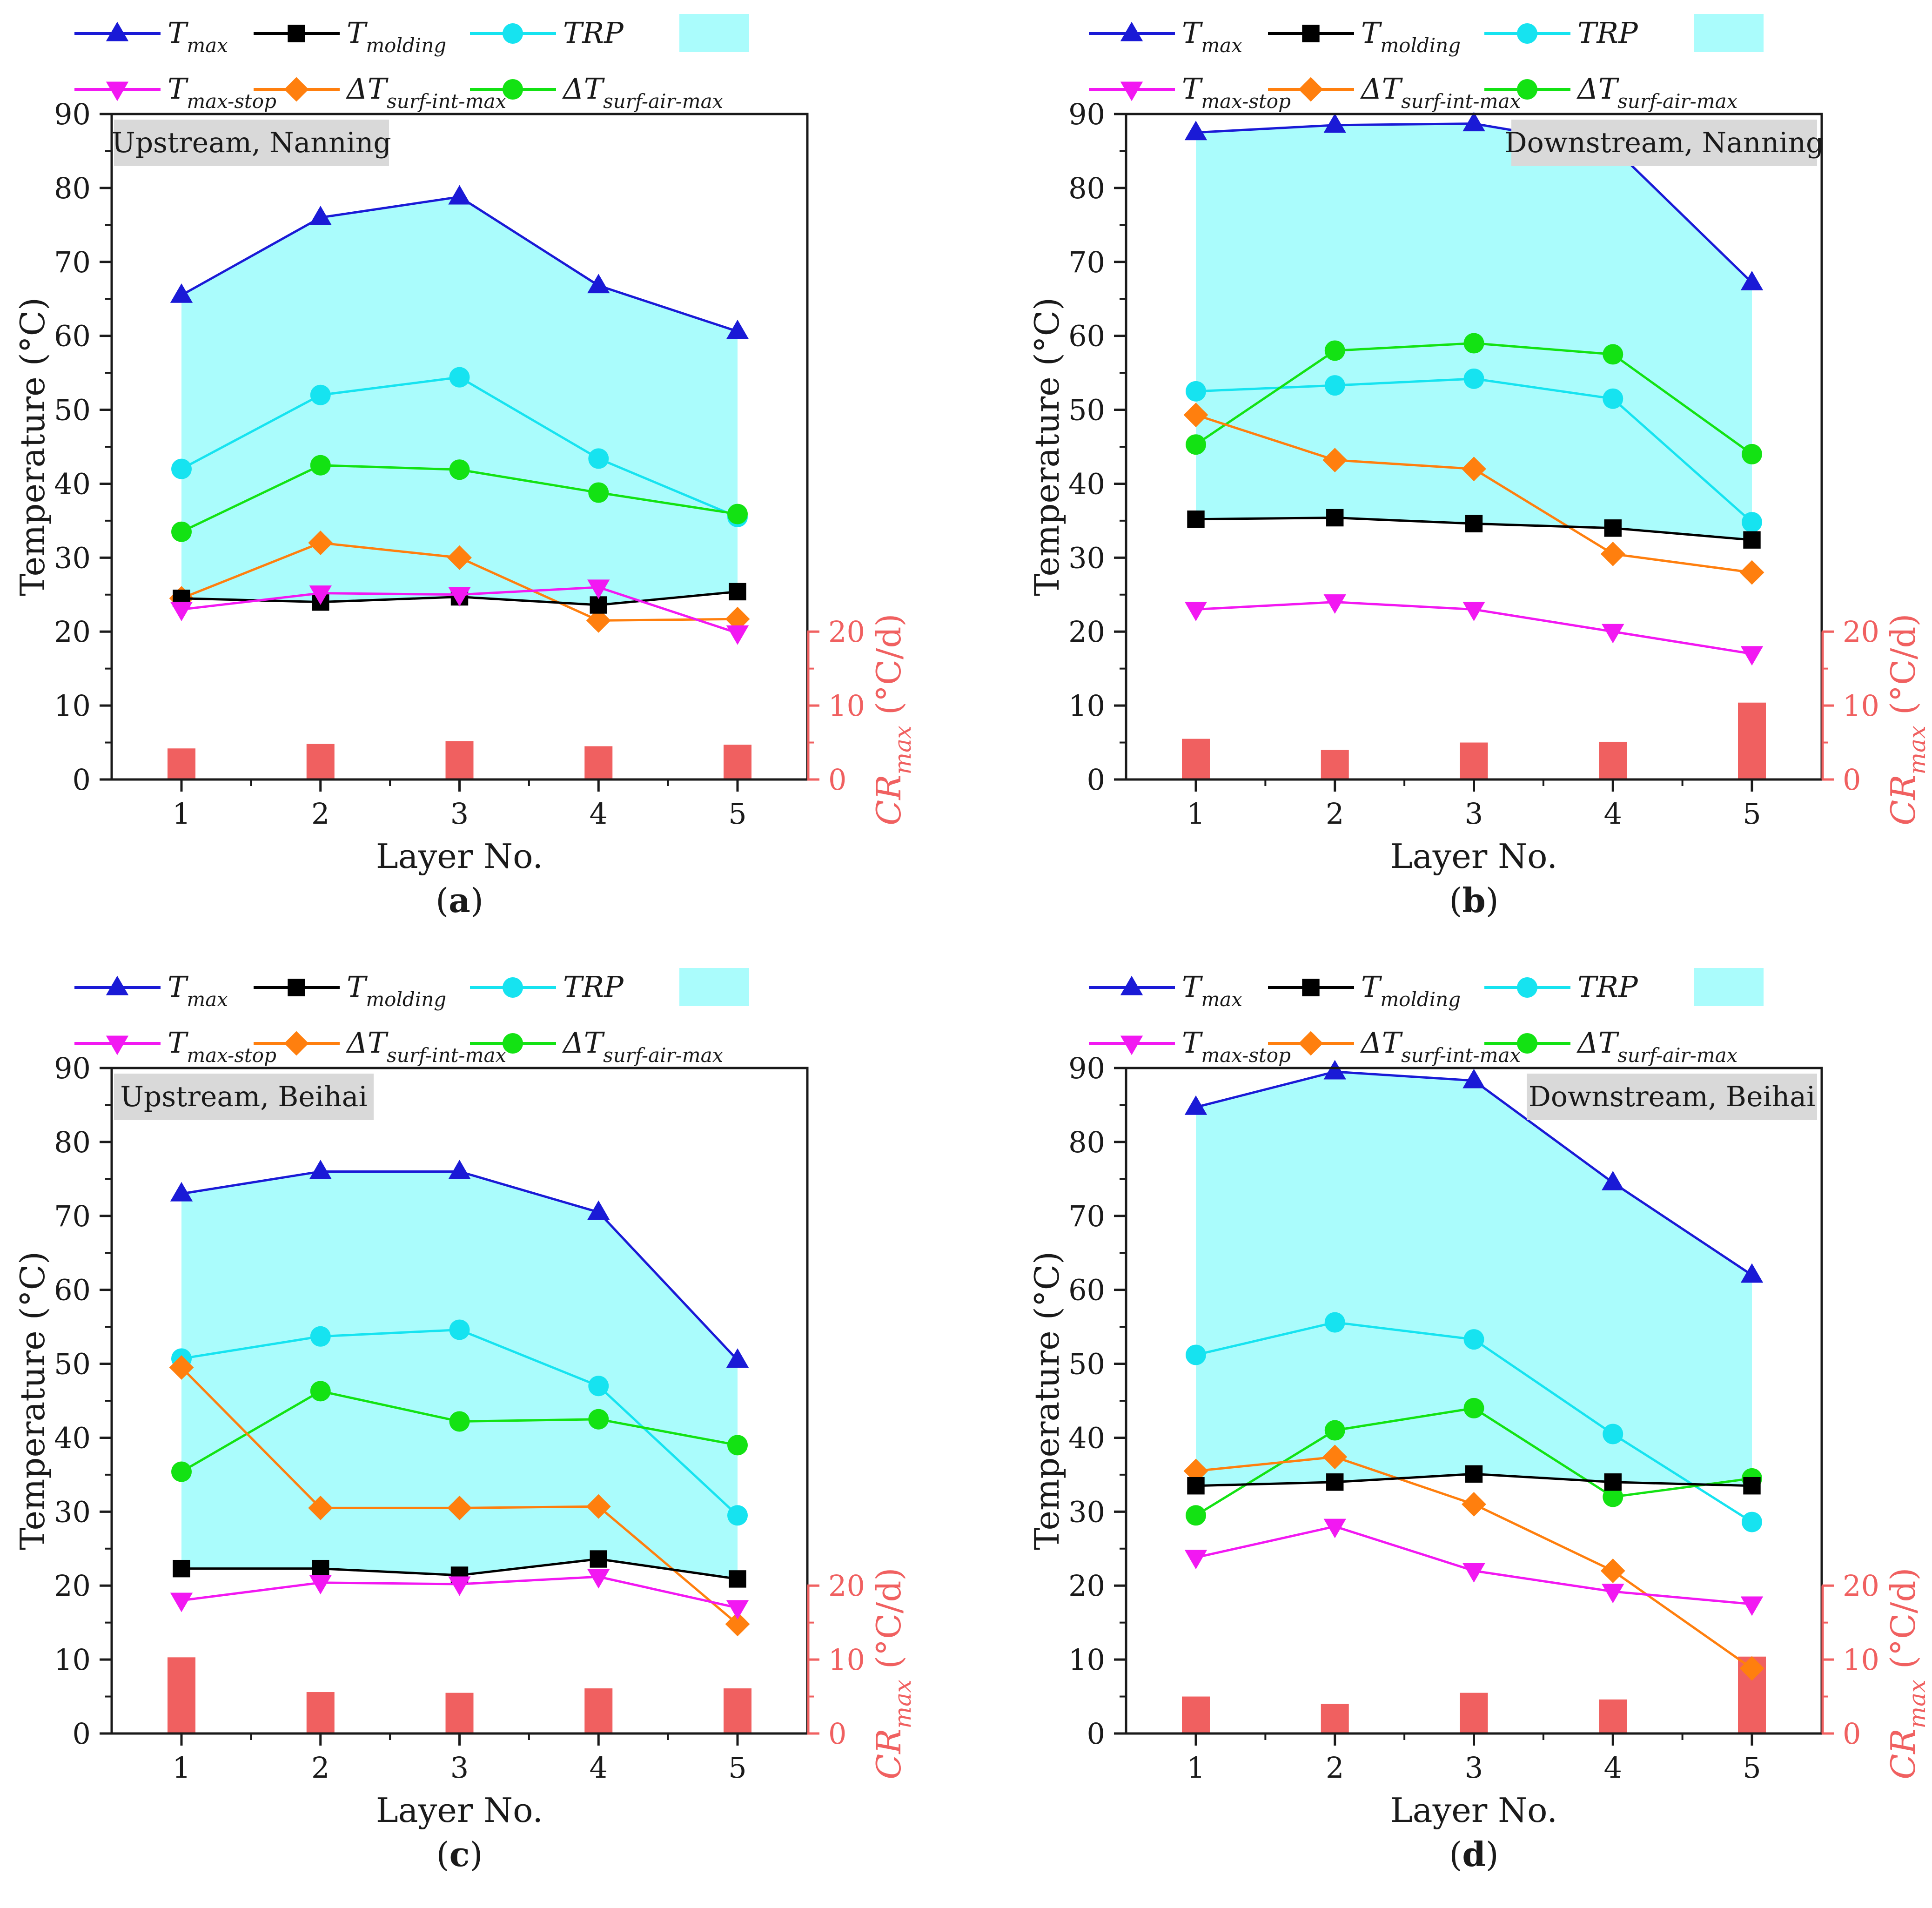 The height and width of the screenshot is (1908, 1932). Describe the element at coordinates (426, 1046) in the screenshot. I see `legend-label: ΔTsurf-int-max` at that location.